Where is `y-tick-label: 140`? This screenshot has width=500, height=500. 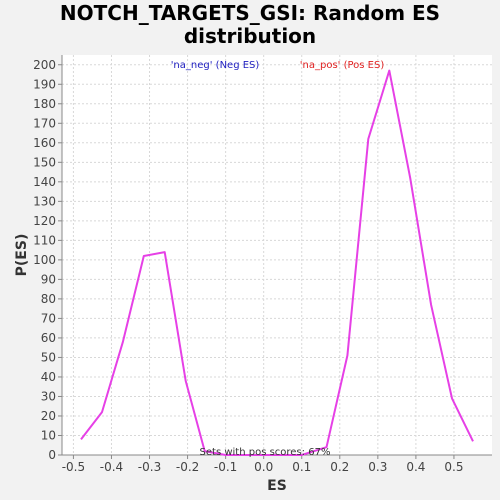 y-tick-label: 140 is located at coordinates (44, 182).